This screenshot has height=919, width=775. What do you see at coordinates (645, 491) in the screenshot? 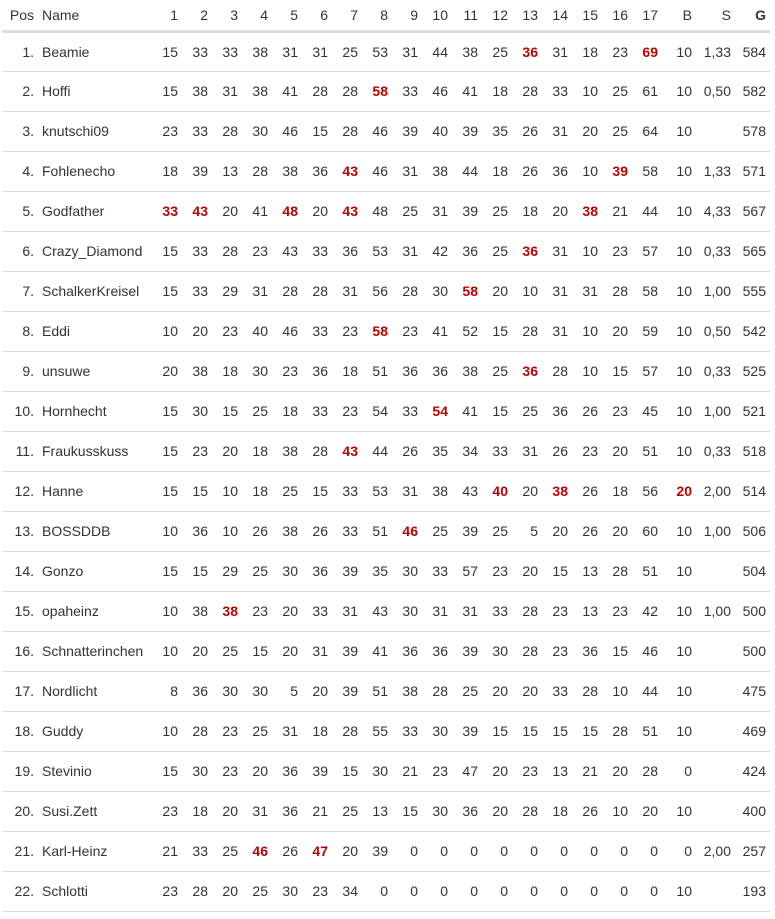
I see `score-cell-round-17: 56` at bounding box center [645, 491].